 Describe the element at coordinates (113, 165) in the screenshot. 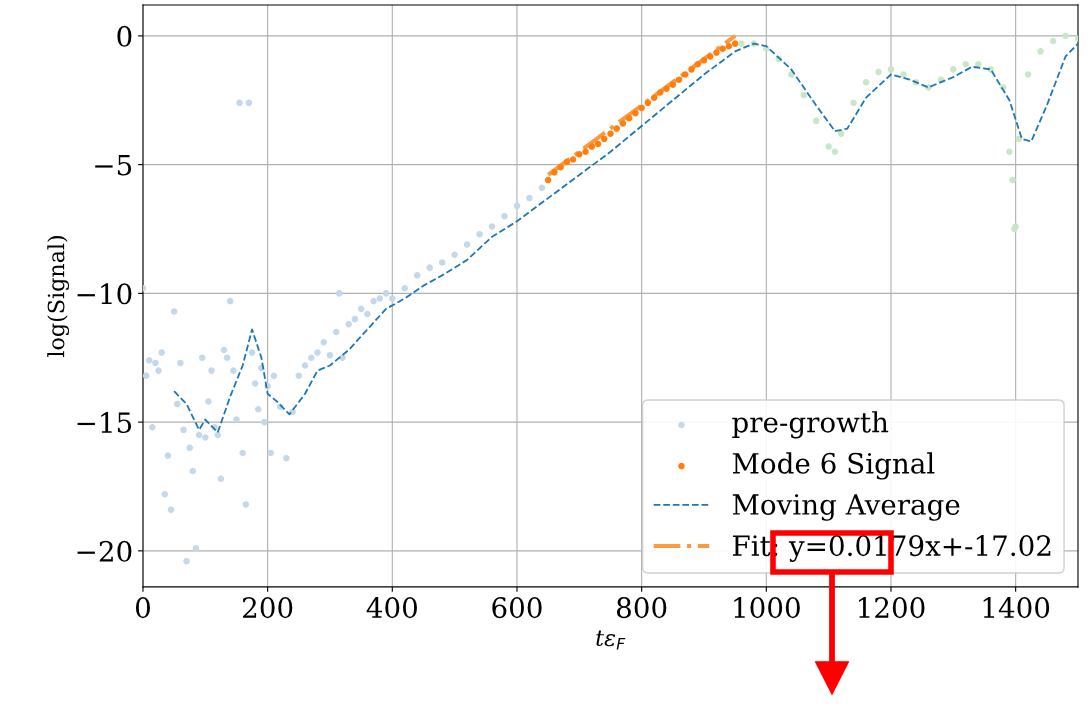

I see `y-tick-label: −5` at that location.